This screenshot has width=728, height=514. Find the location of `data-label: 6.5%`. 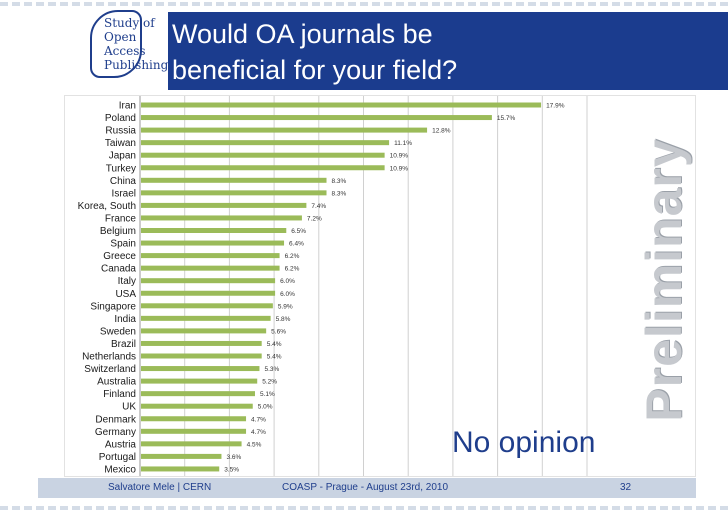

data-label: 6.5% is located at coordinates (298, 231).